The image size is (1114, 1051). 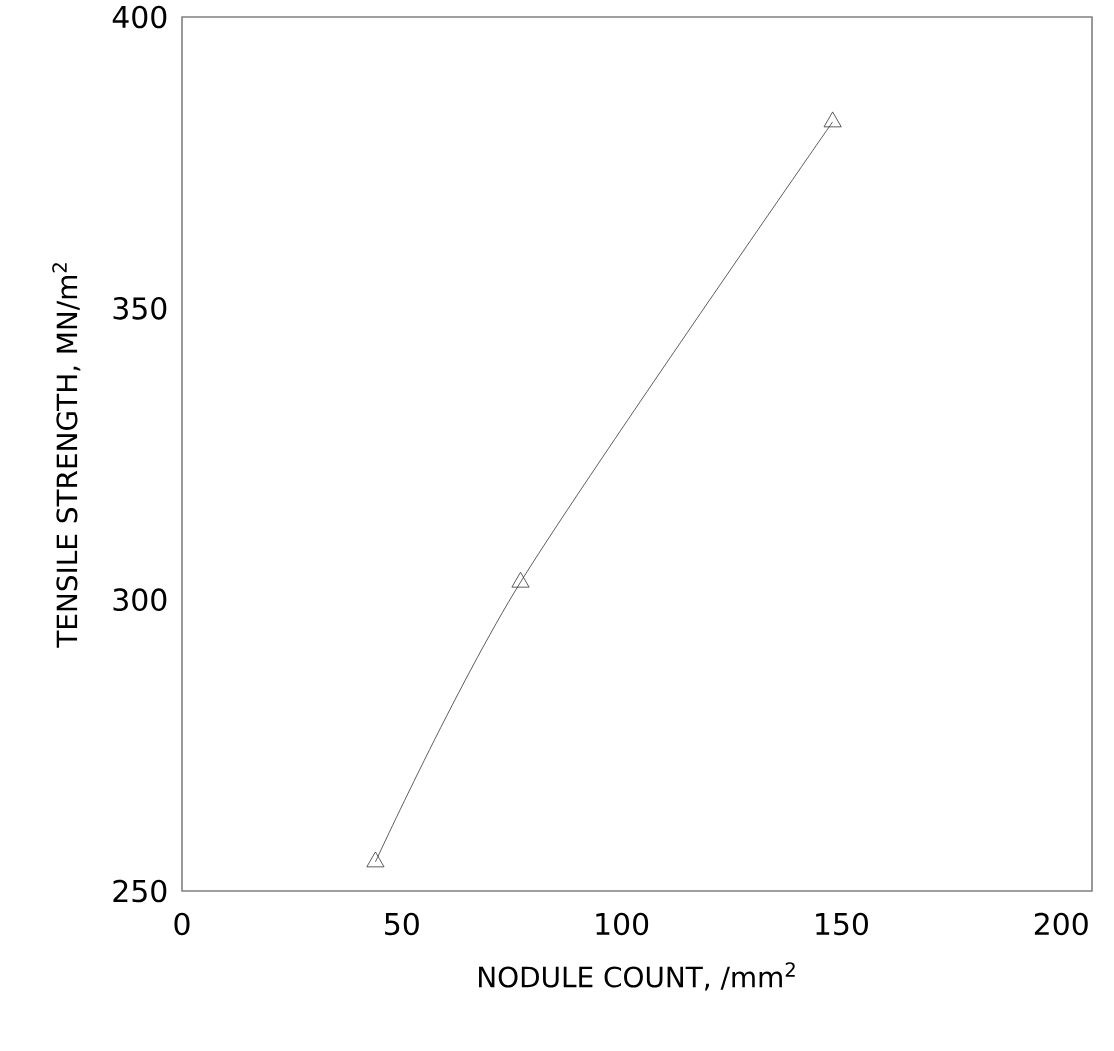 What do you see at coordinates (842, 924) in the screenshot?
I see `x-tick-label: 150` at bounding box center [842, 924].